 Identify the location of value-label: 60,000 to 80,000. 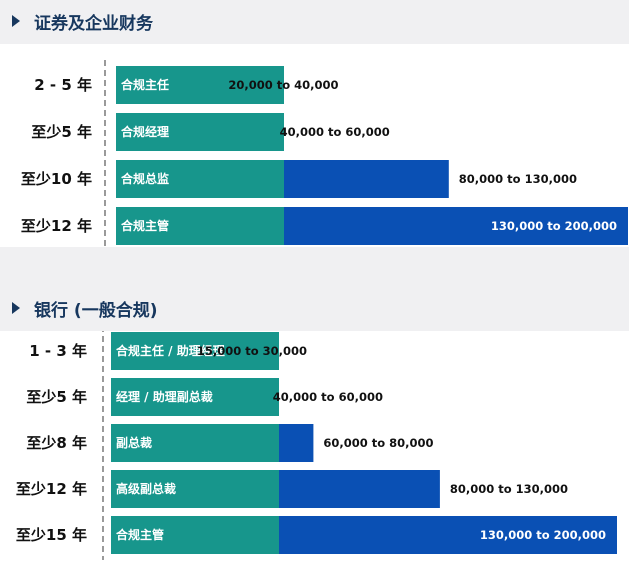
(378, 443).